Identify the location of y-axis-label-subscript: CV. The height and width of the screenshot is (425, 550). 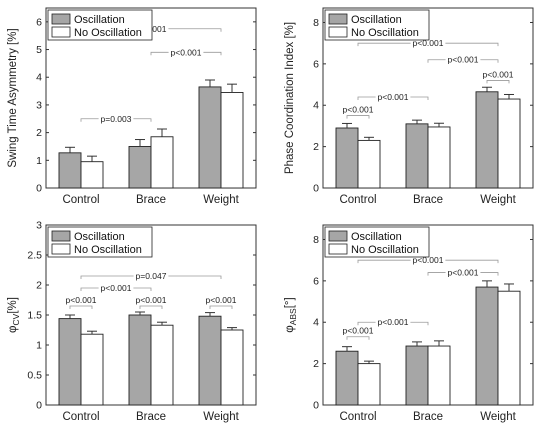
(16, 319).